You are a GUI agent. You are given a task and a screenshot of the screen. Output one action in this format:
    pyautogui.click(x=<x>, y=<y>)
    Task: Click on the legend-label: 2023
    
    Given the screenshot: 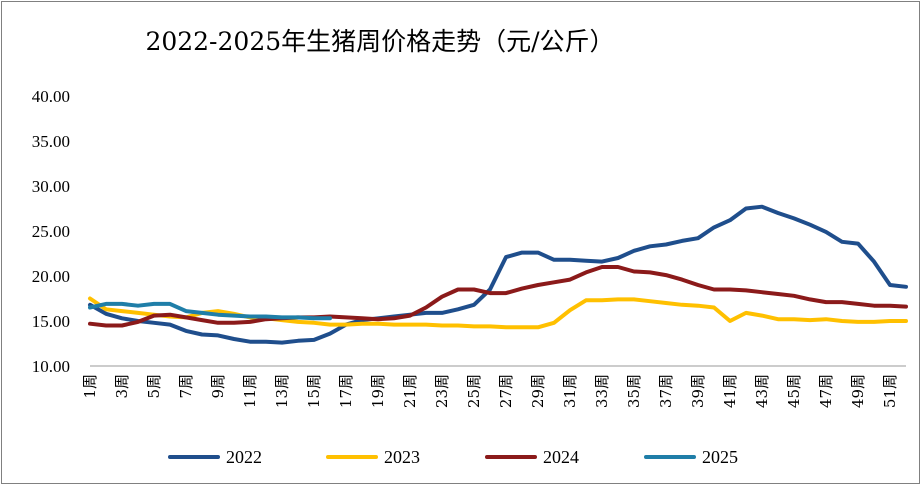 What is the action you would take?
    pyautogui.click(x=402, y=457)
    